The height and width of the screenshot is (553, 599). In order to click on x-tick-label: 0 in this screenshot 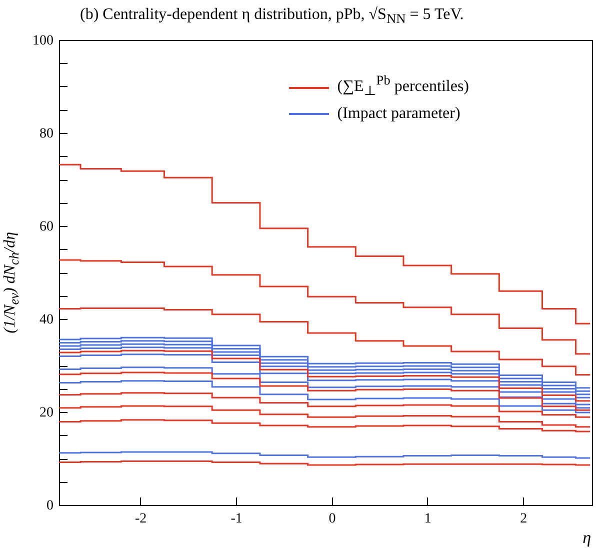, I will do `click(332, 519)`.